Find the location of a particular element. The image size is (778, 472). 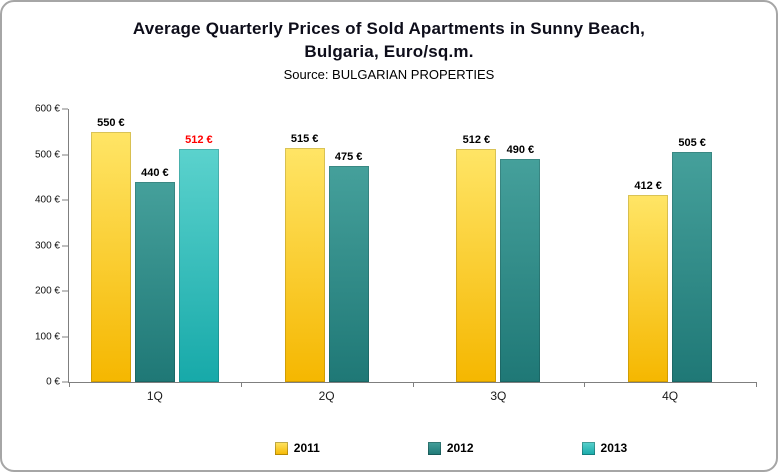

bar-item: 550 € is located at coordinates (110, 245).